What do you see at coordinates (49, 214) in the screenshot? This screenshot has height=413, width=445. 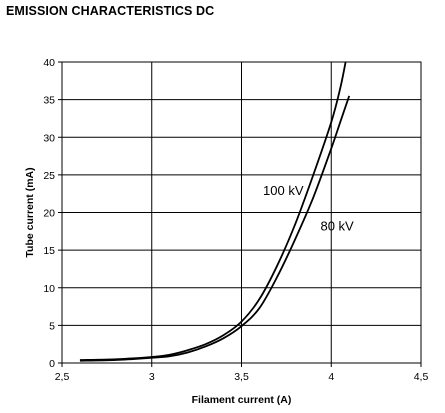 I see `y-tick-label: 20` at bounding box center [49, 214].